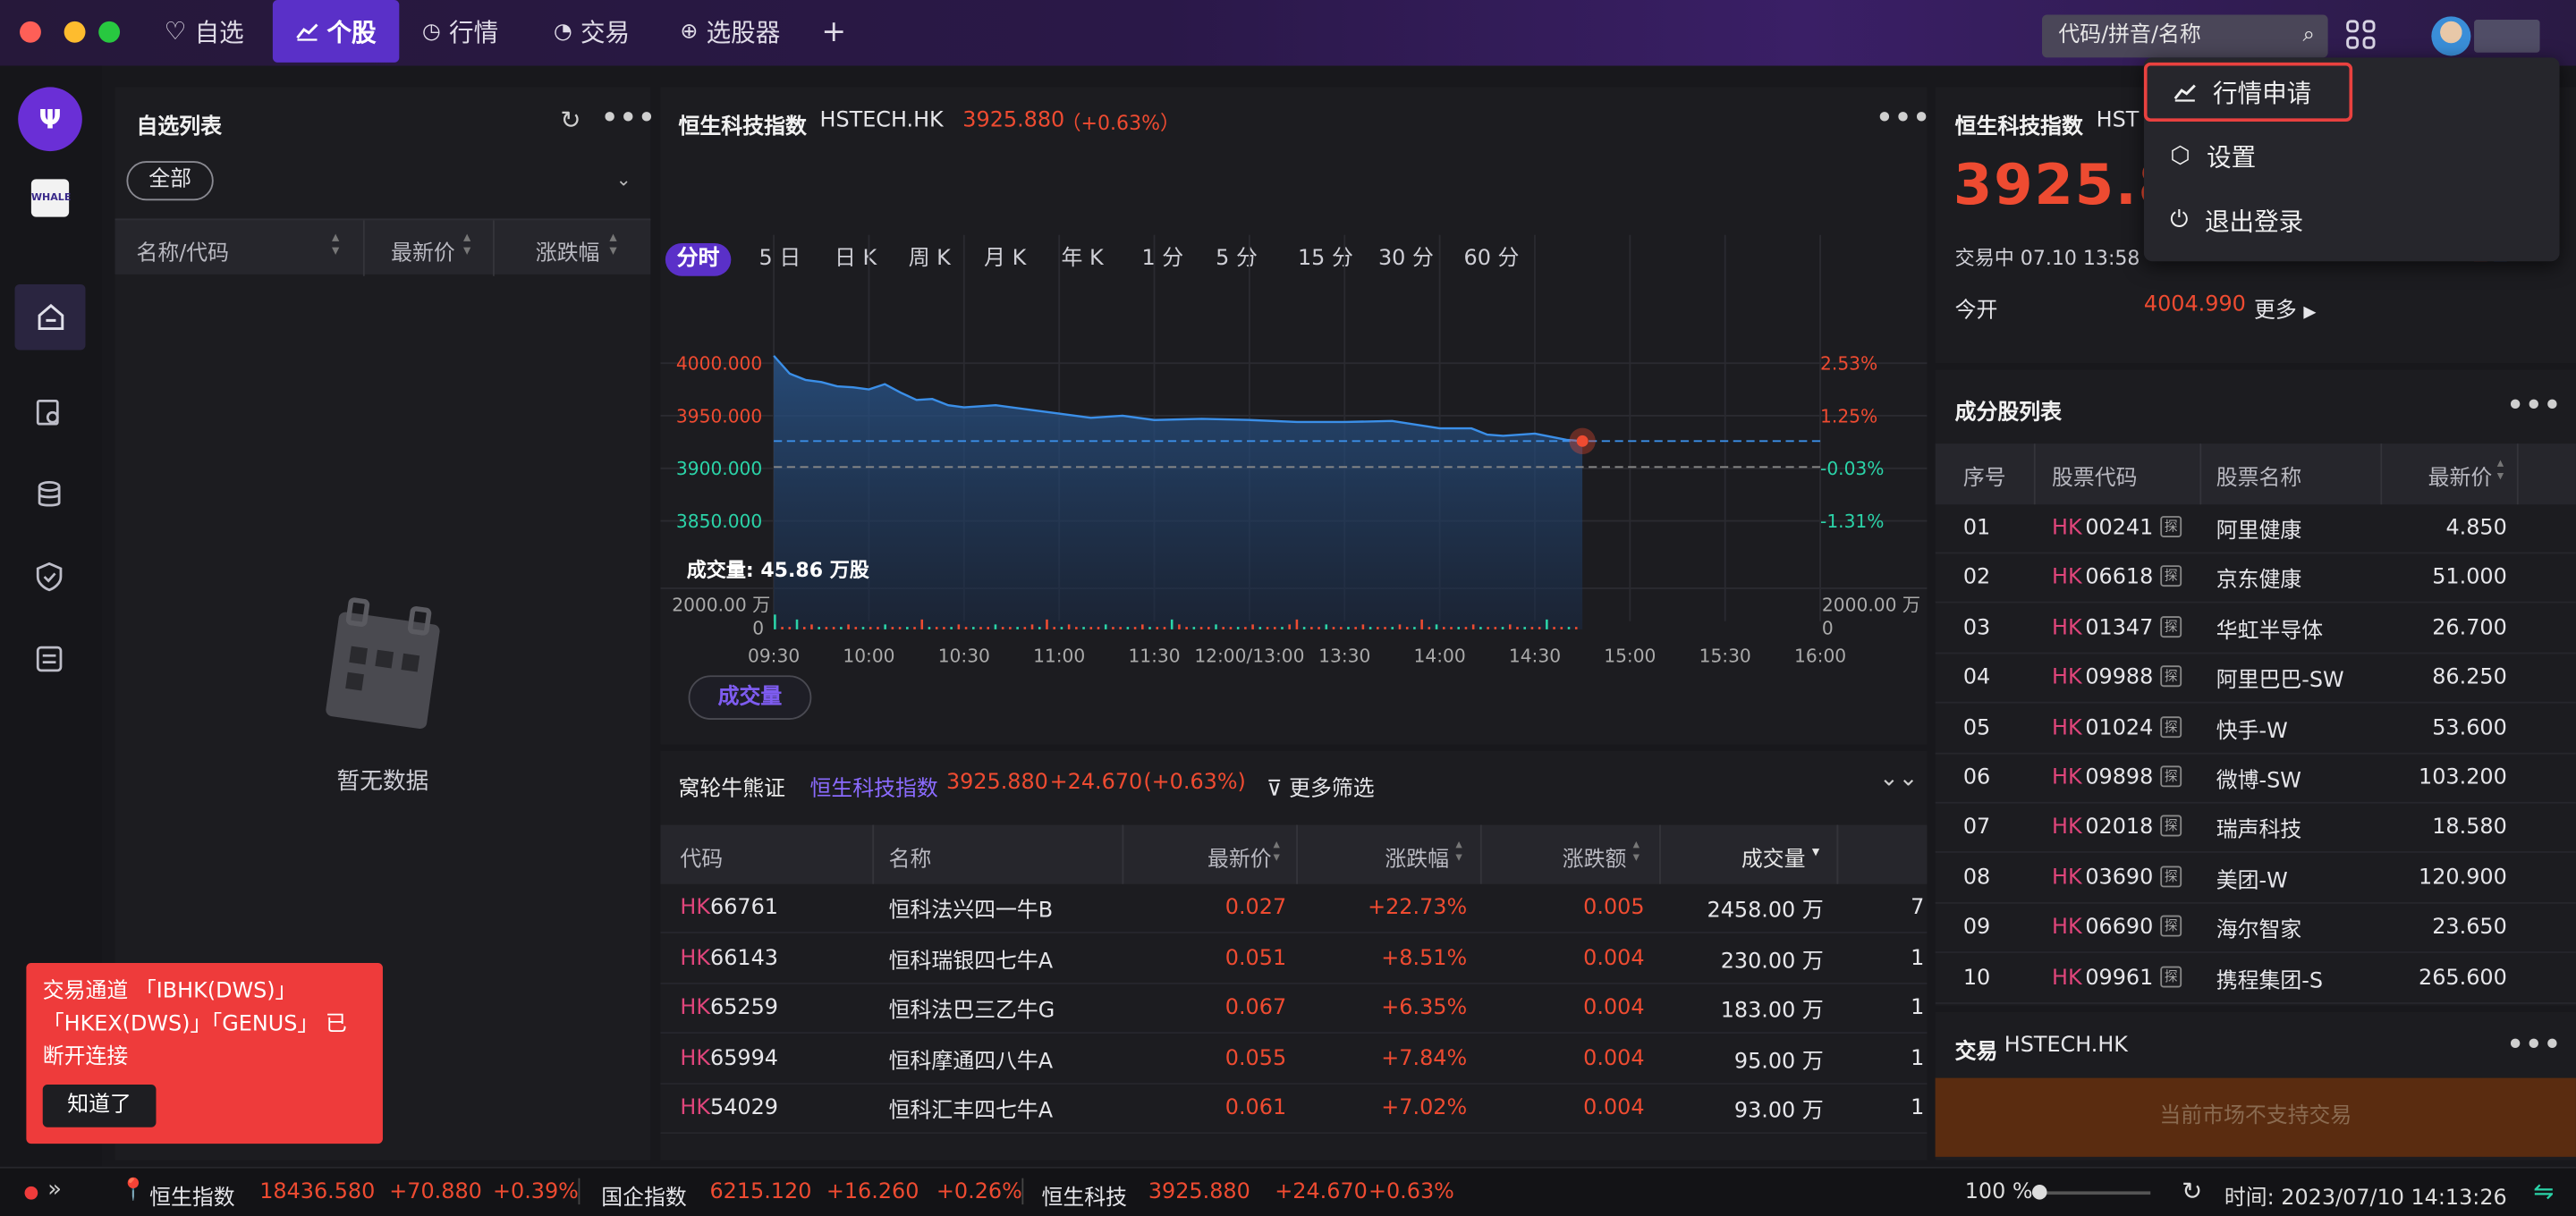  What do you see at coordinates (2095, 479) in the screenshot?
I see `col-stock-code: 股票代码` at bounding box center [2095, 479].